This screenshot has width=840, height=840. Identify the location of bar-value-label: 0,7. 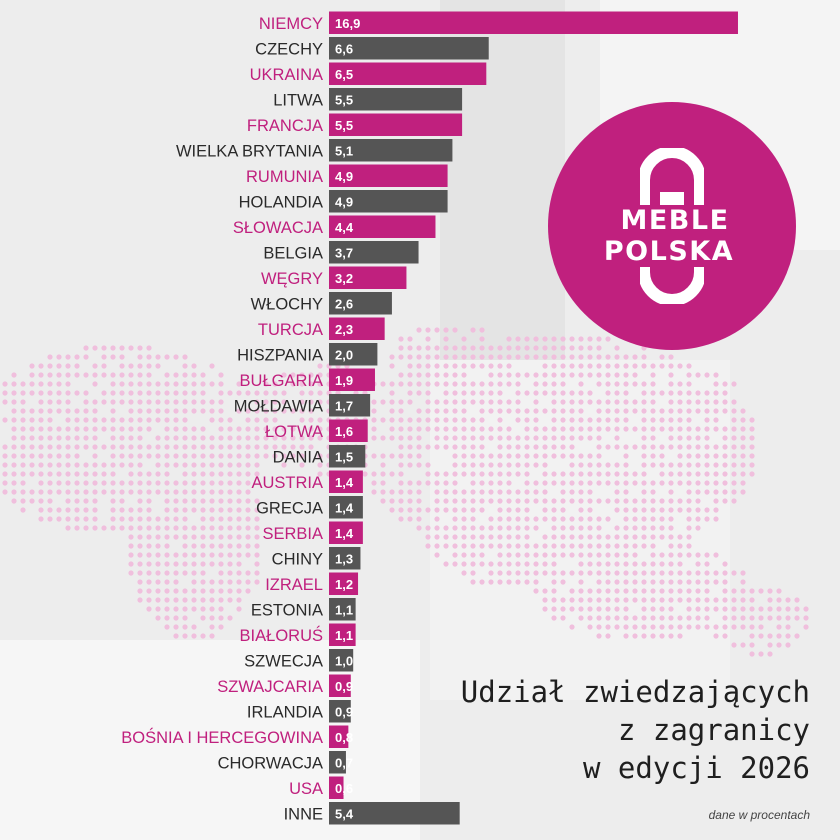
(344, 762).